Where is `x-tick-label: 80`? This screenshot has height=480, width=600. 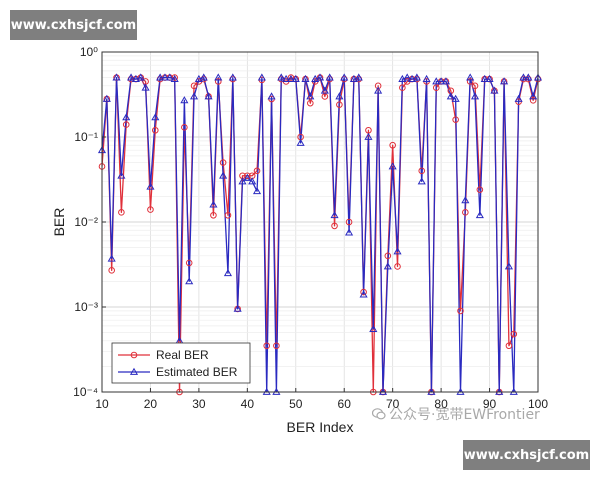 x-tick-label: 80 is located at coordinates (441, 404).